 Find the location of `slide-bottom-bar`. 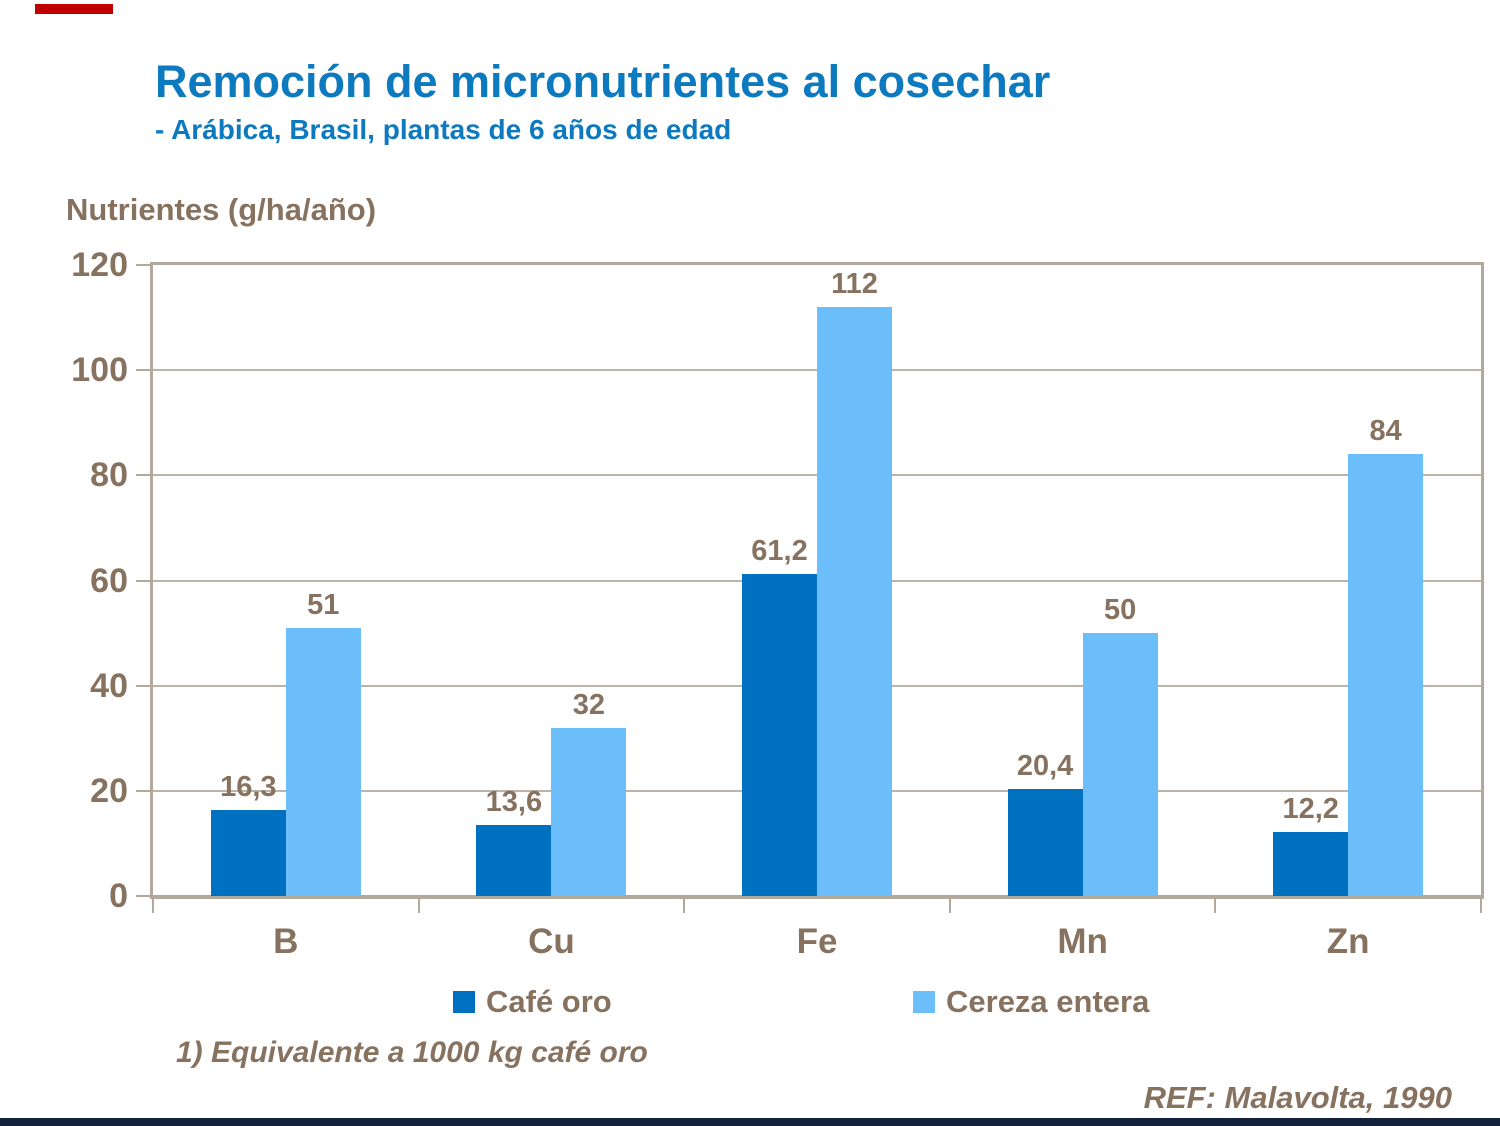

slide-bottom-bar is located at coordinates (750, 1122).